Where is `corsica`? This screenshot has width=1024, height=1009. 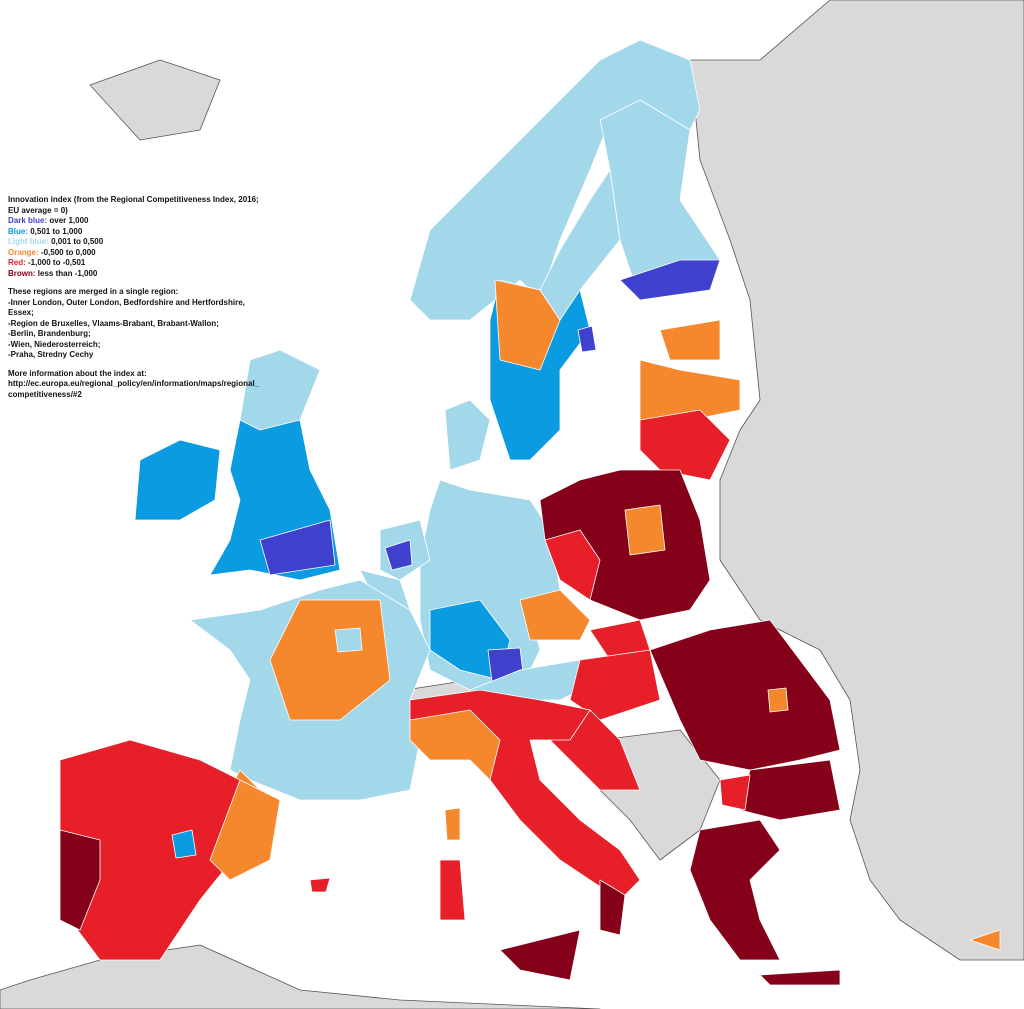 corsica is located at coordinates (452, 824).